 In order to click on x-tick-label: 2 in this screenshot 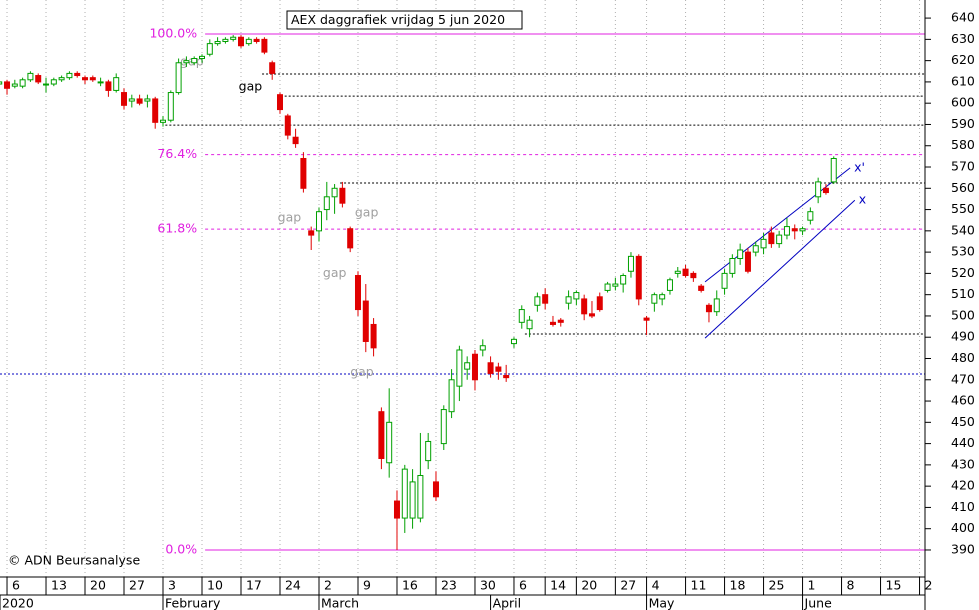, I will do `click(328, 585)`.